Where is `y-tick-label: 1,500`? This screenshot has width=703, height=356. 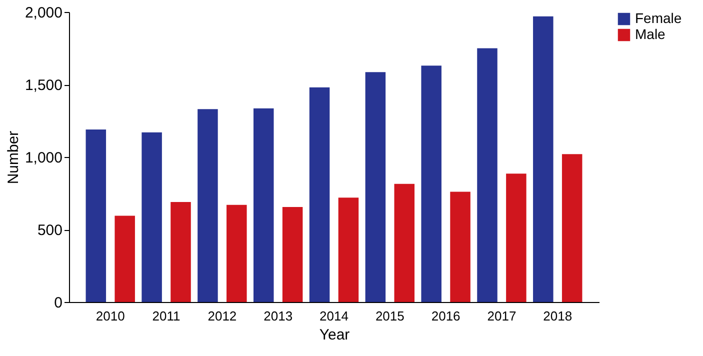 y-tick-label: 1,500 is located at coordinates (43, 85).